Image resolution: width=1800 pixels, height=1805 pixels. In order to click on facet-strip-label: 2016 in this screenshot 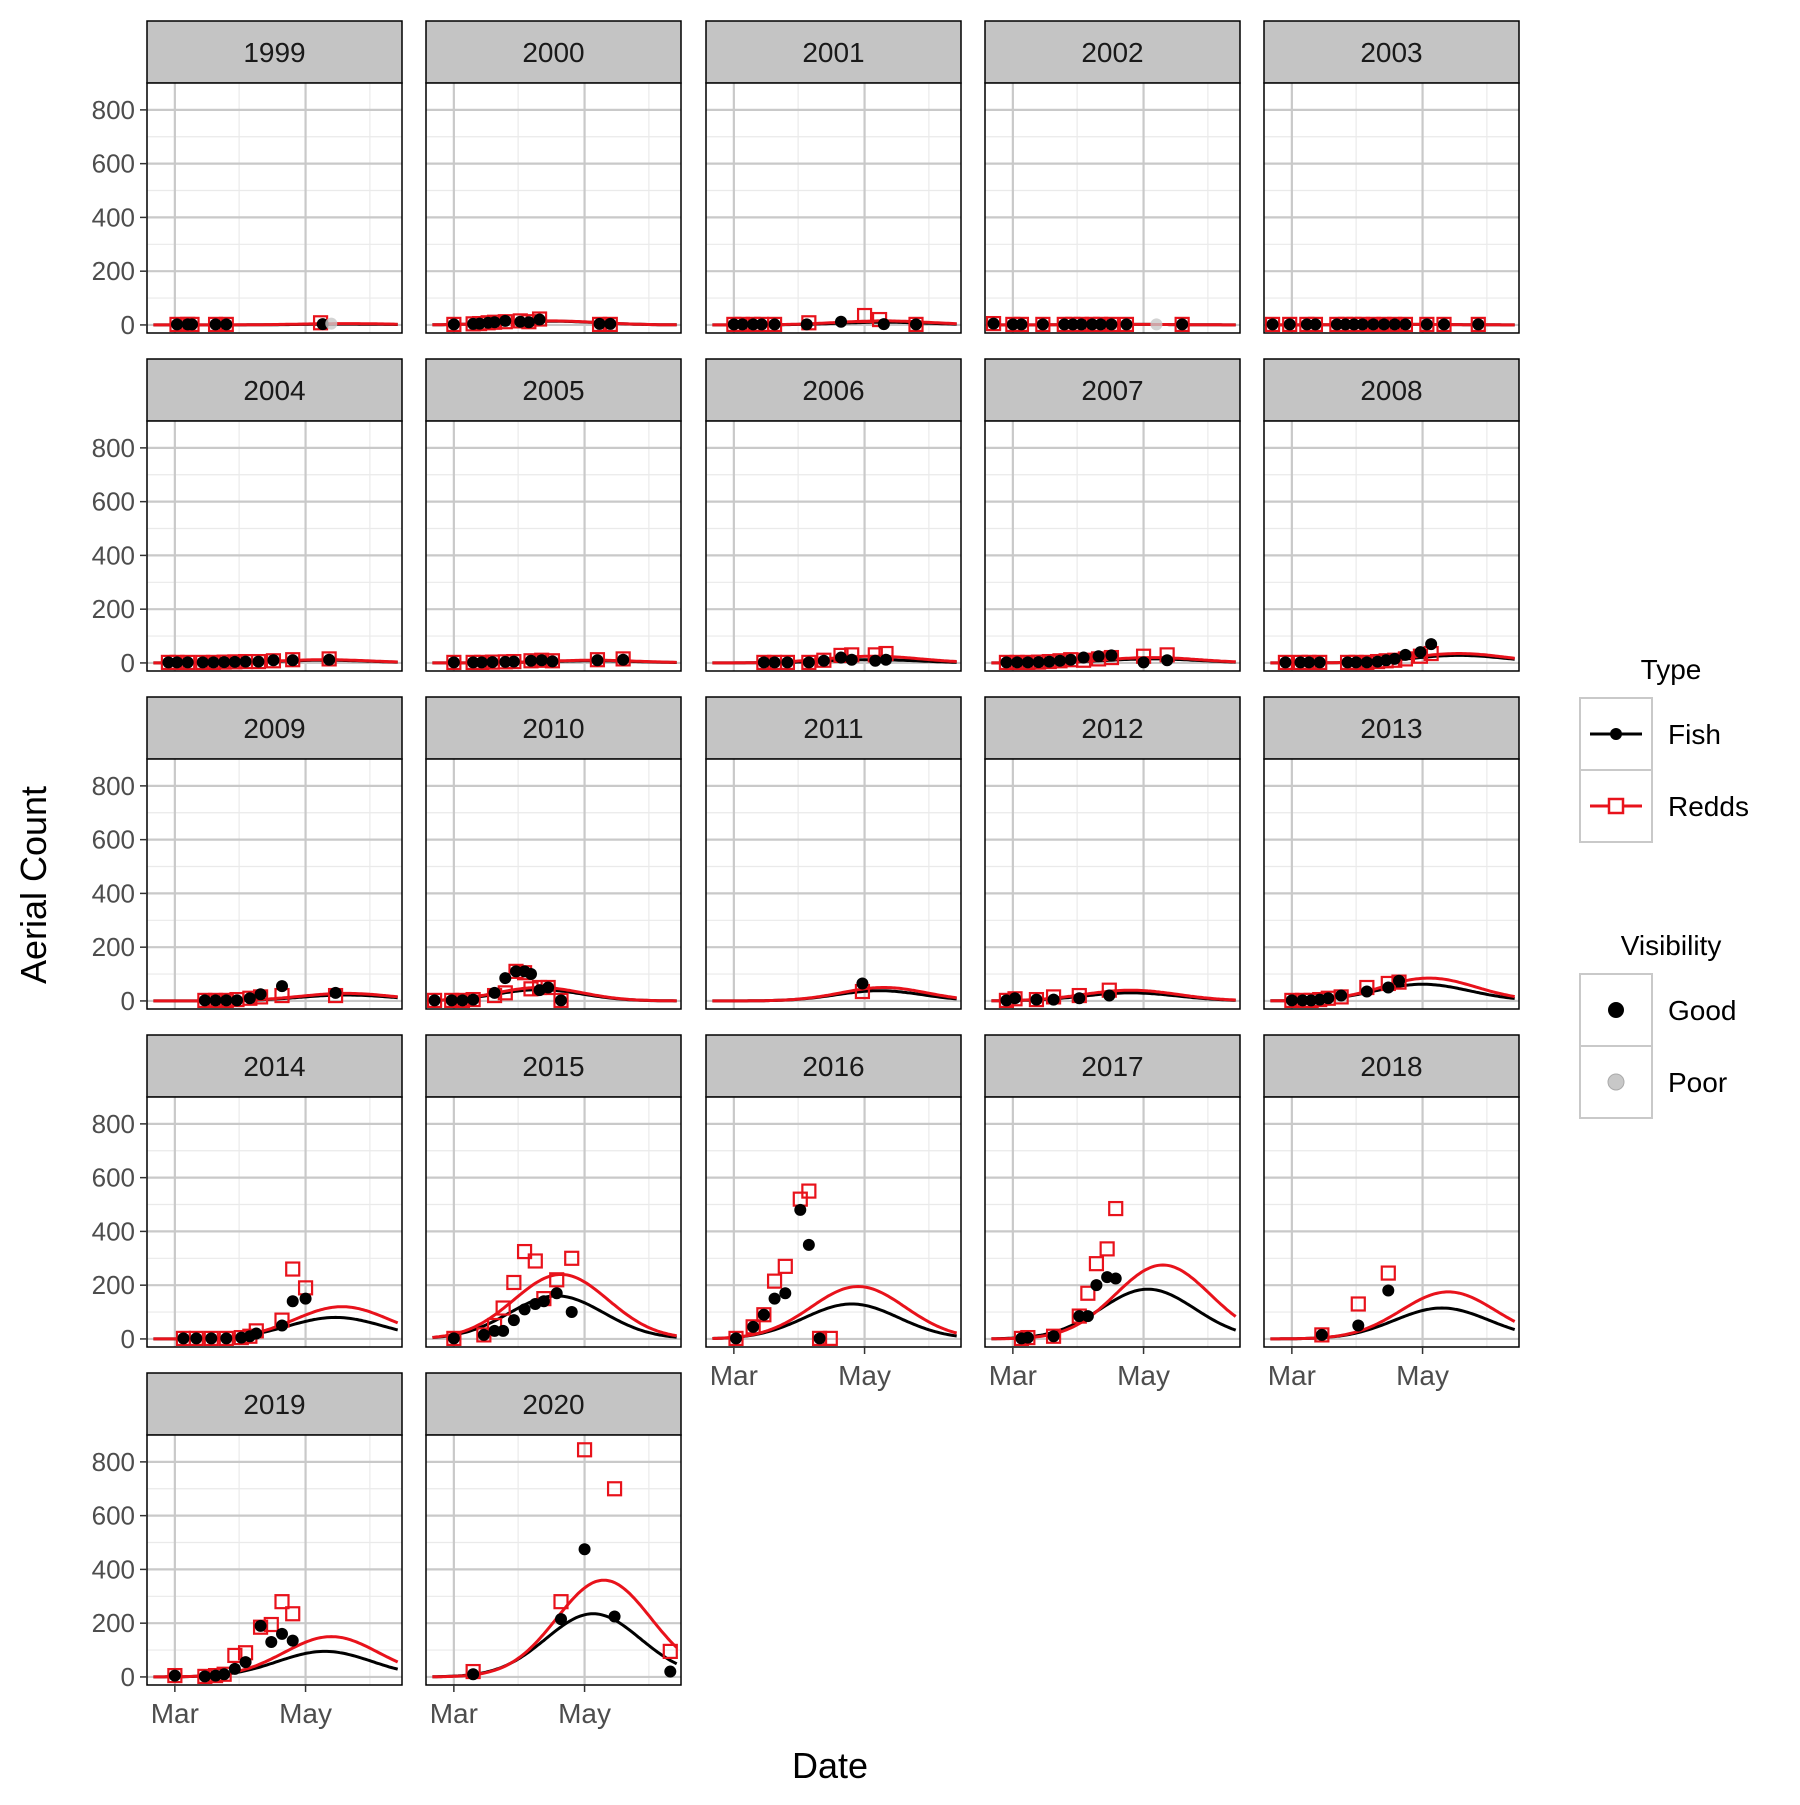, I will do `click(833, 1066)`.